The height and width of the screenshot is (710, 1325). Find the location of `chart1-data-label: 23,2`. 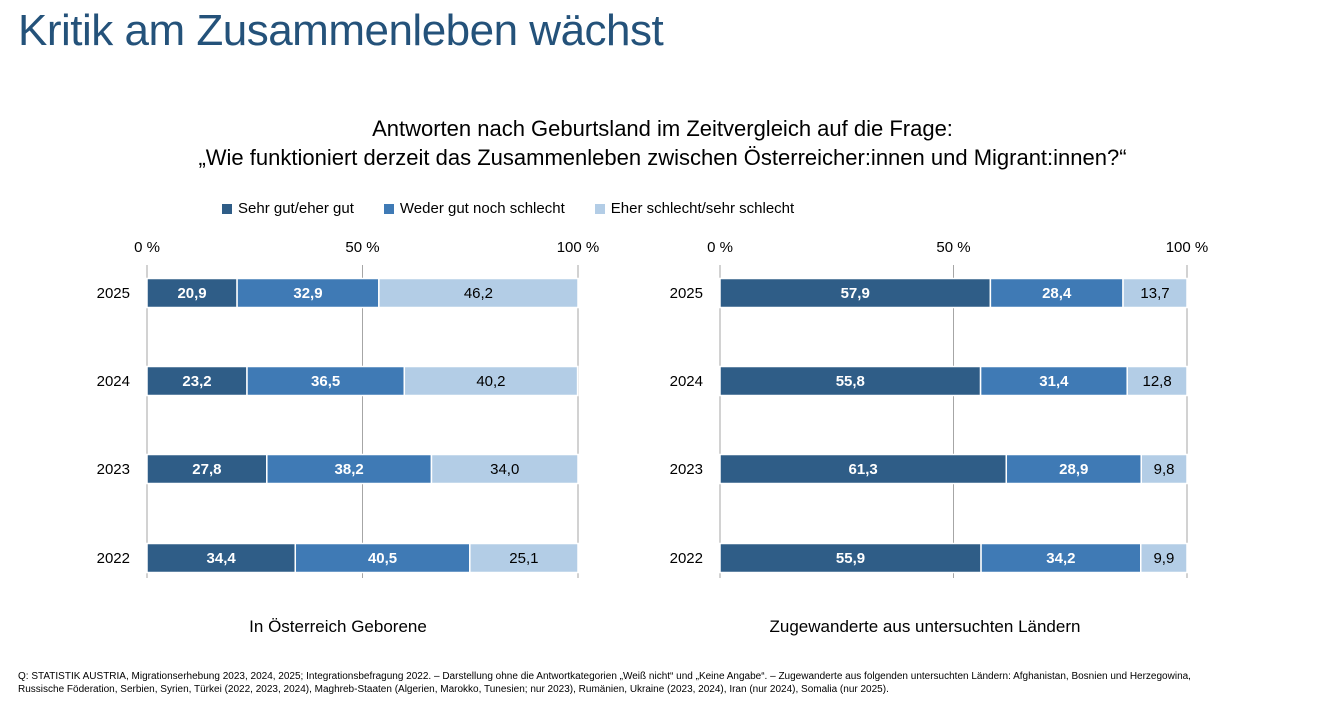

chart1-data-label: 23,2 is located at coordinates (196, 381).